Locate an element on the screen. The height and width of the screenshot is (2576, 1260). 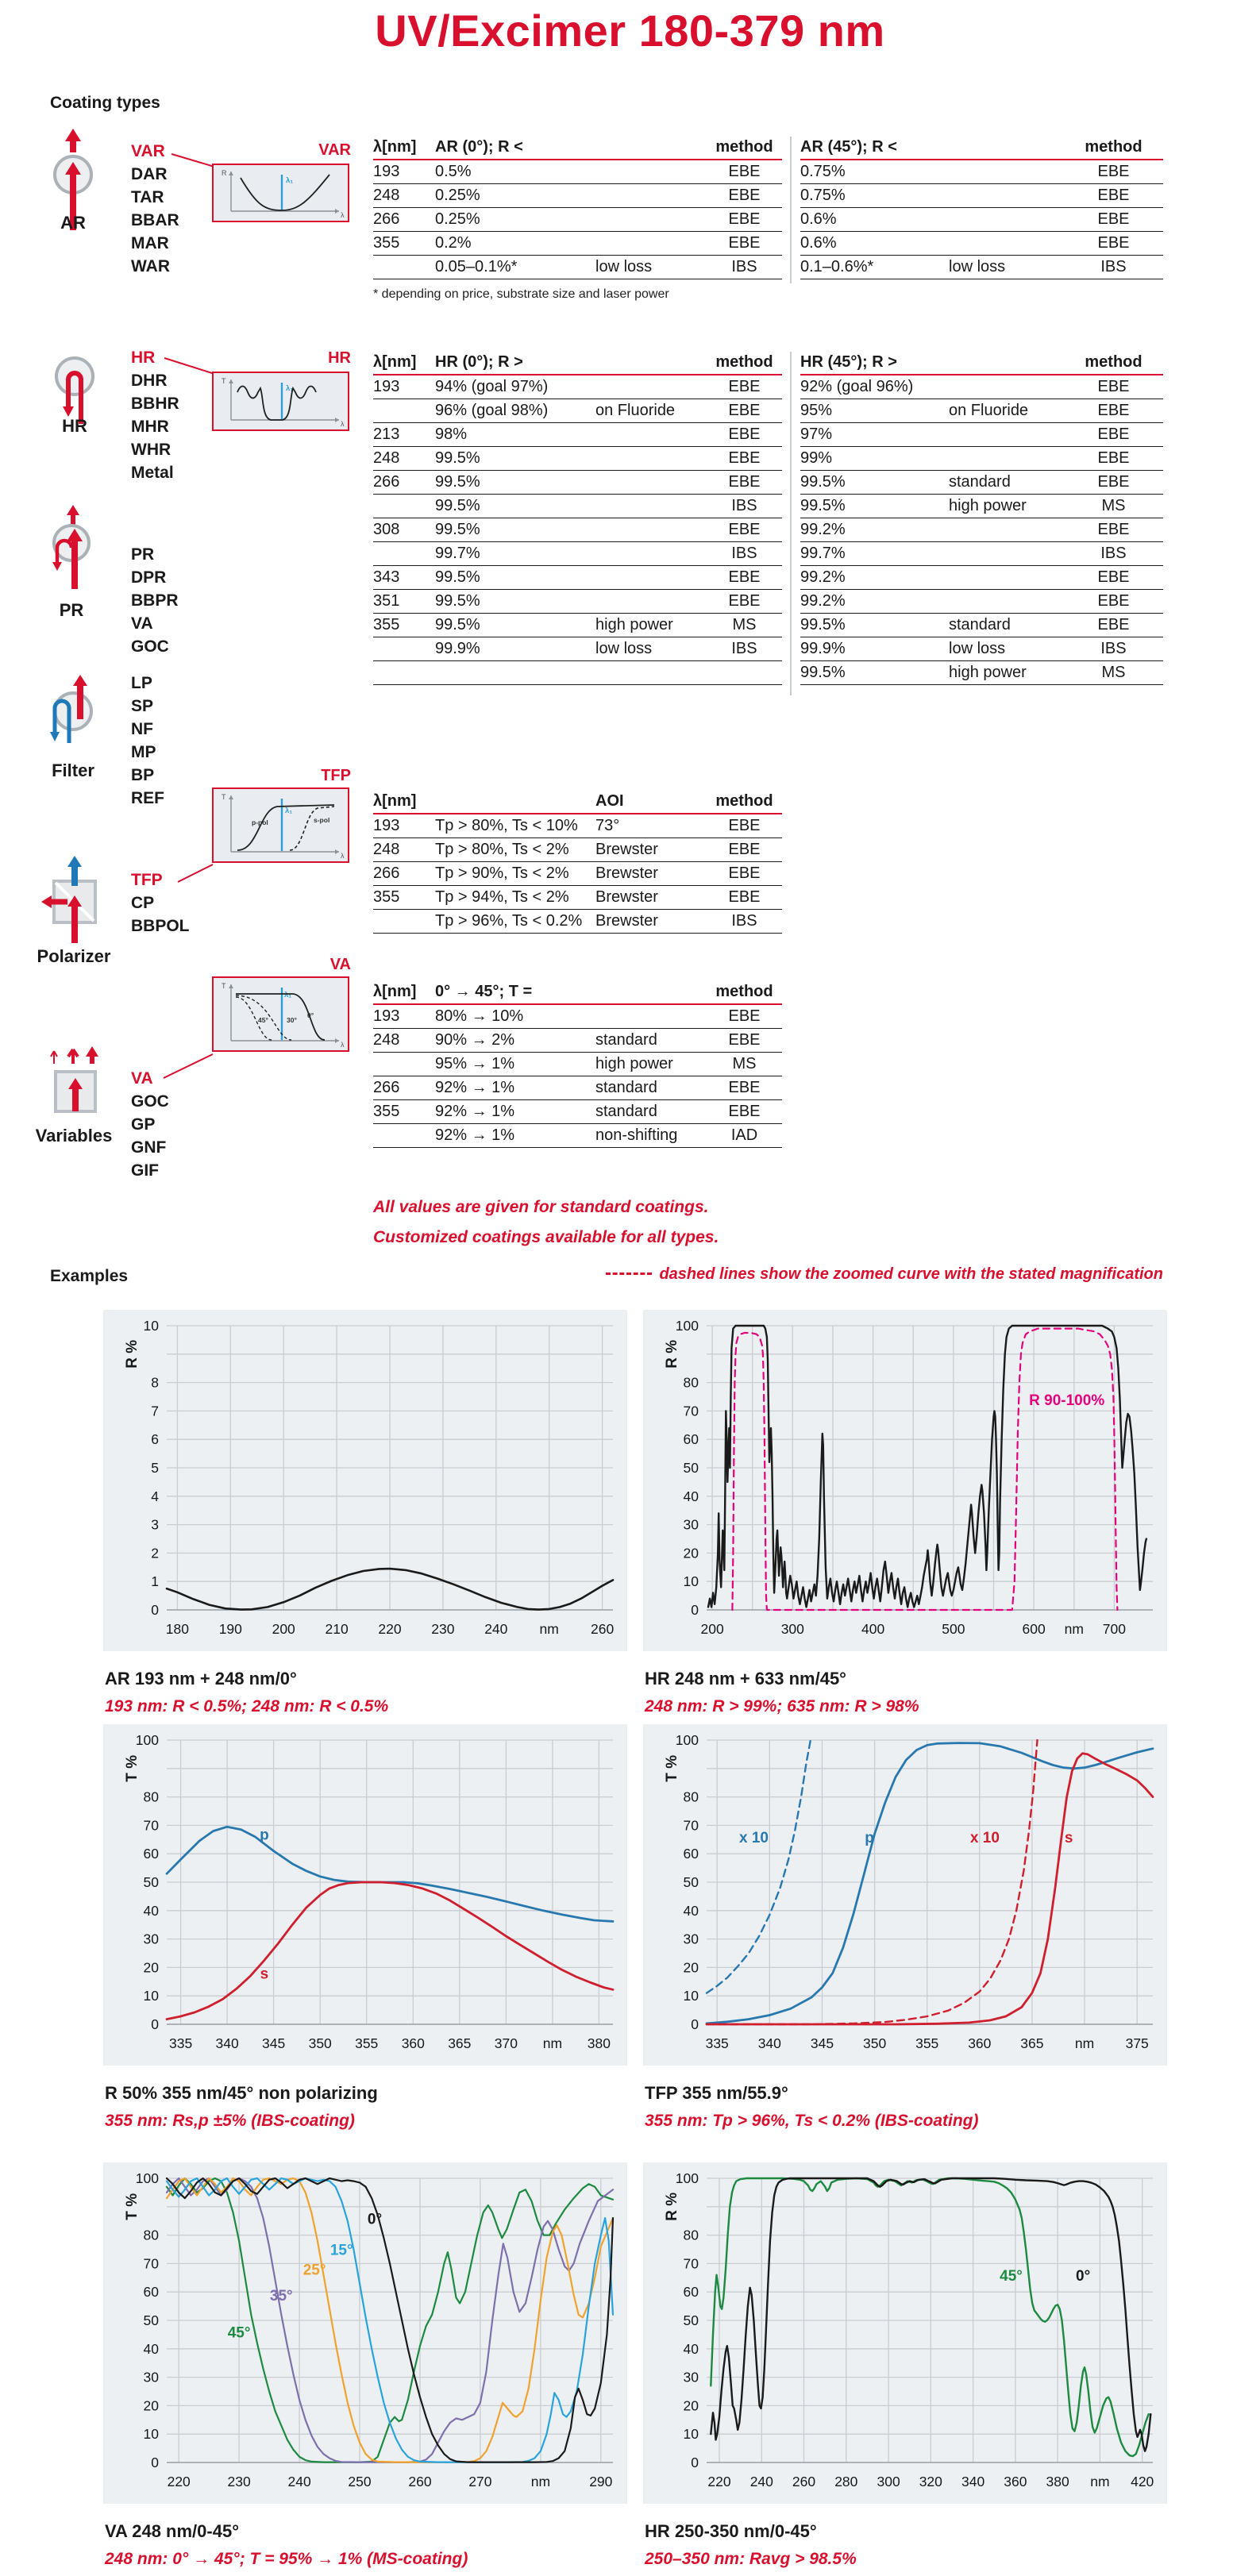
svg-text: p is located at coordinates (869, 1838).